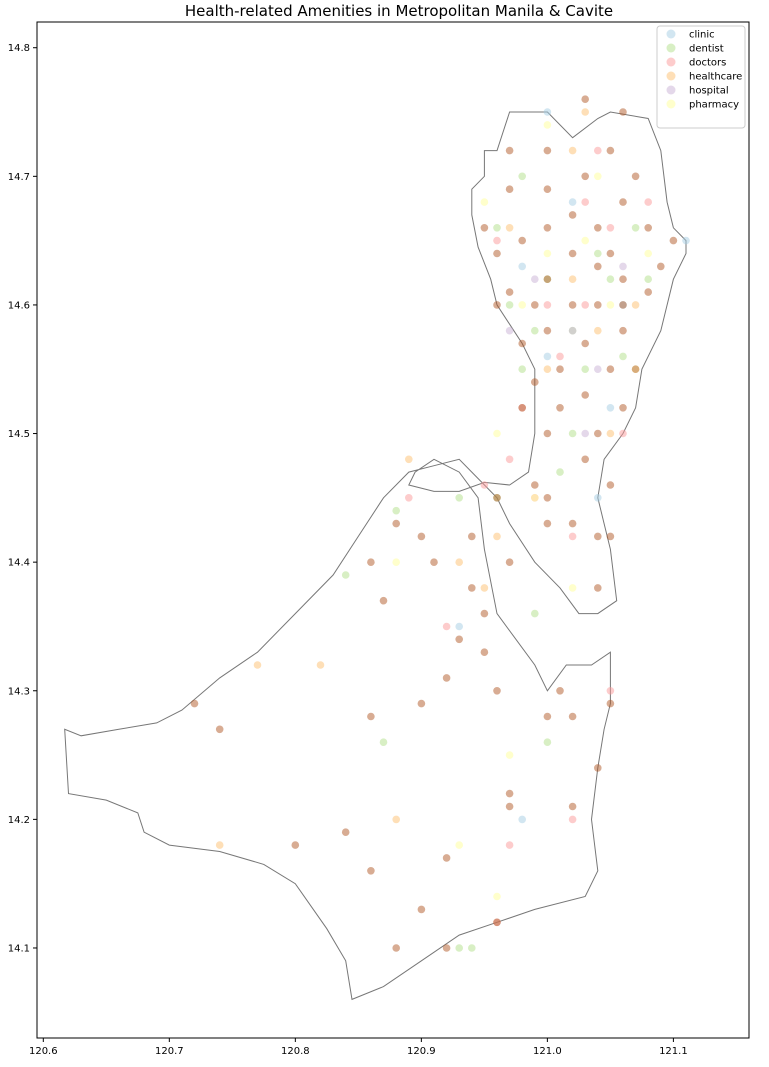  I want to click on legend-label-dentist: dentist, so click(706, 49).